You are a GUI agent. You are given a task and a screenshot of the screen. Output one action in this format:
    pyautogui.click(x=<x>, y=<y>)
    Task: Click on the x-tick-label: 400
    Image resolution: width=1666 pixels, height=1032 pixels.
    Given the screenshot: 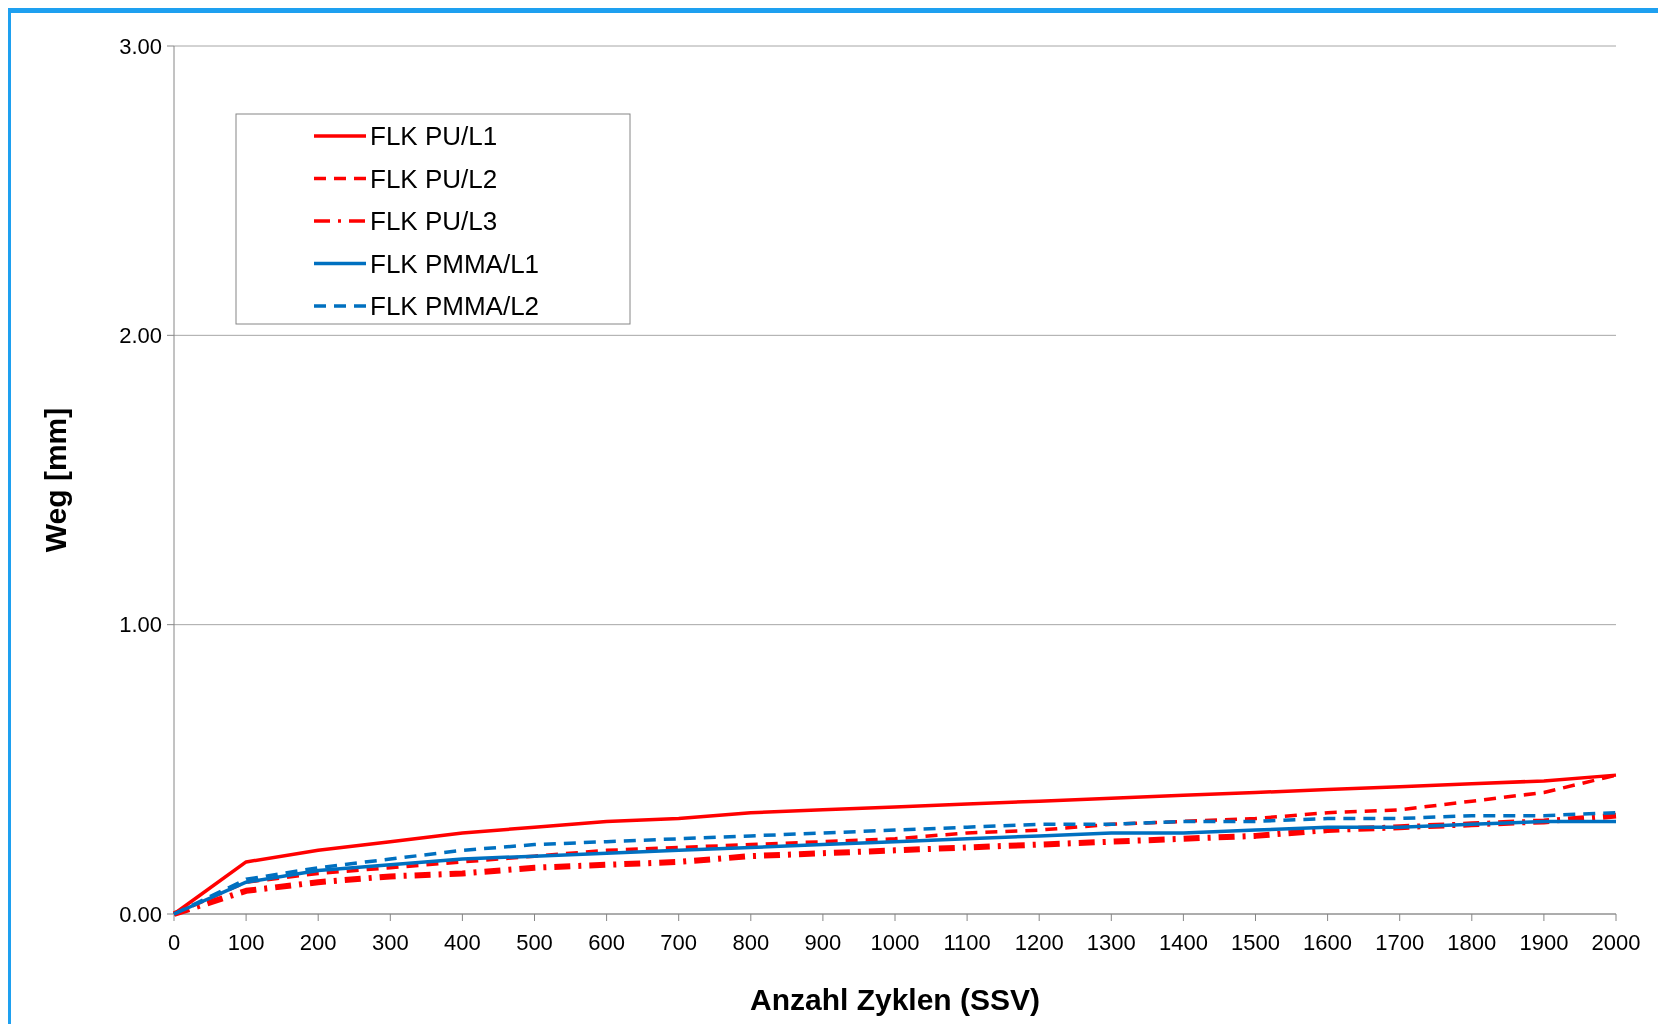 What is the action you would take?
    pyautogui.click(x=462, y=942)
    